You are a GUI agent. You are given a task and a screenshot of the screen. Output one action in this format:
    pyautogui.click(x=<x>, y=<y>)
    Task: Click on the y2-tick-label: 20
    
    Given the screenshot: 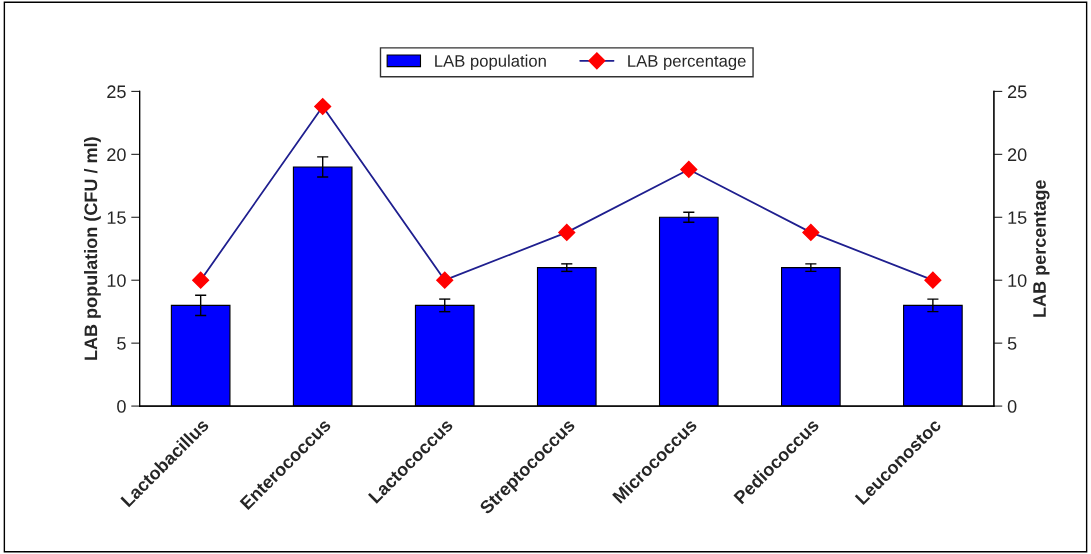 What is the action you would take?
    pyautogui.click(x=1017, y=155)
    